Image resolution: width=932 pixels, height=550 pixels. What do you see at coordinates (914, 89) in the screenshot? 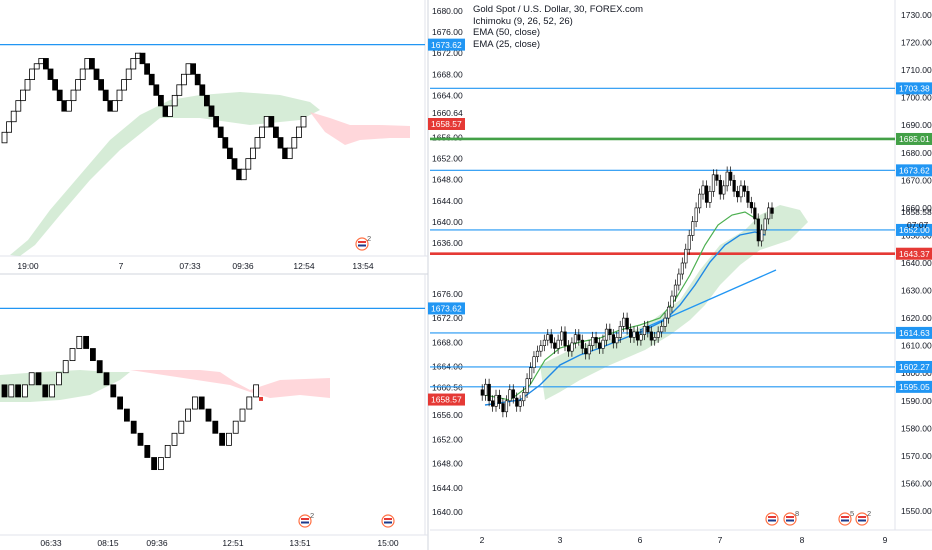
I see `price-level-badge: 1703.38` at bounding box center [914, 89].